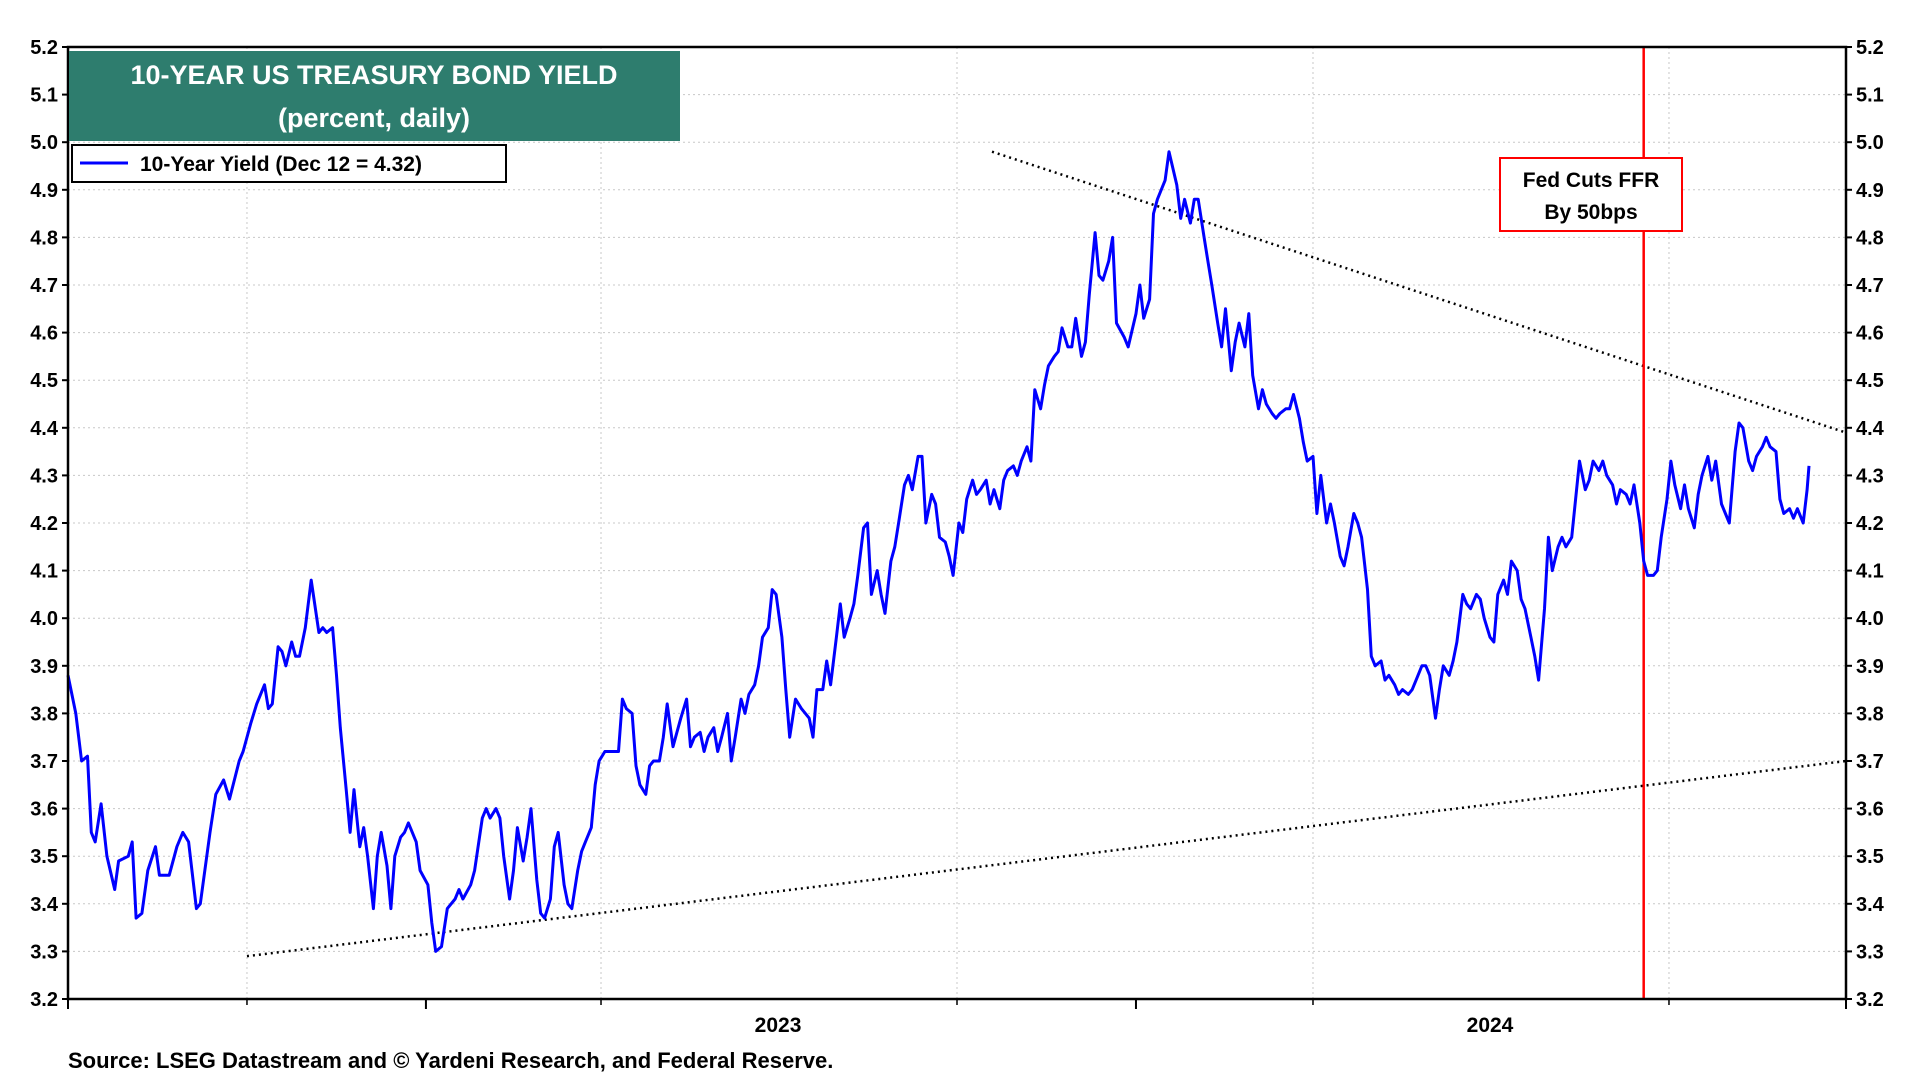 The image size is (1920, 1080). I want to click on y-tick-label-left: 3.5, so click(44, 857).